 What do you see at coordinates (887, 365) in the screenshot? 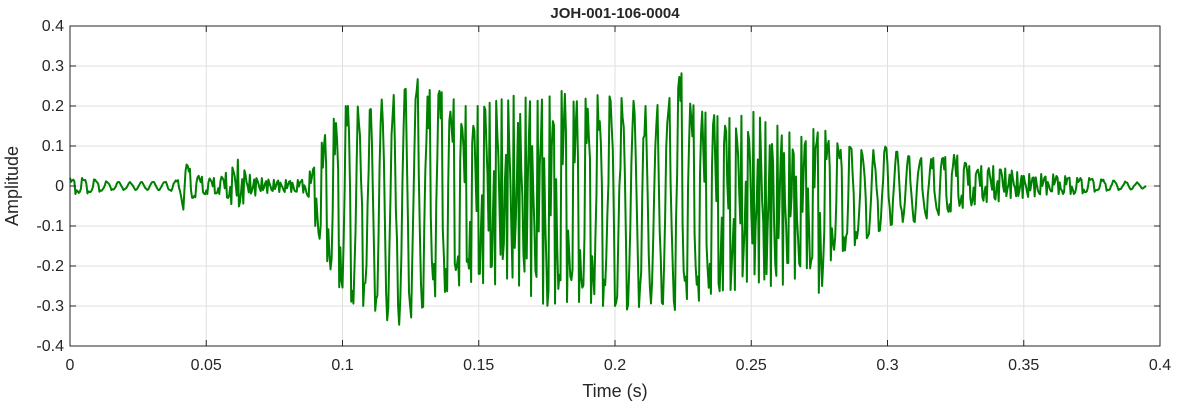
I see `x-tick-label: 0.3` at bounding box center [887, 365].